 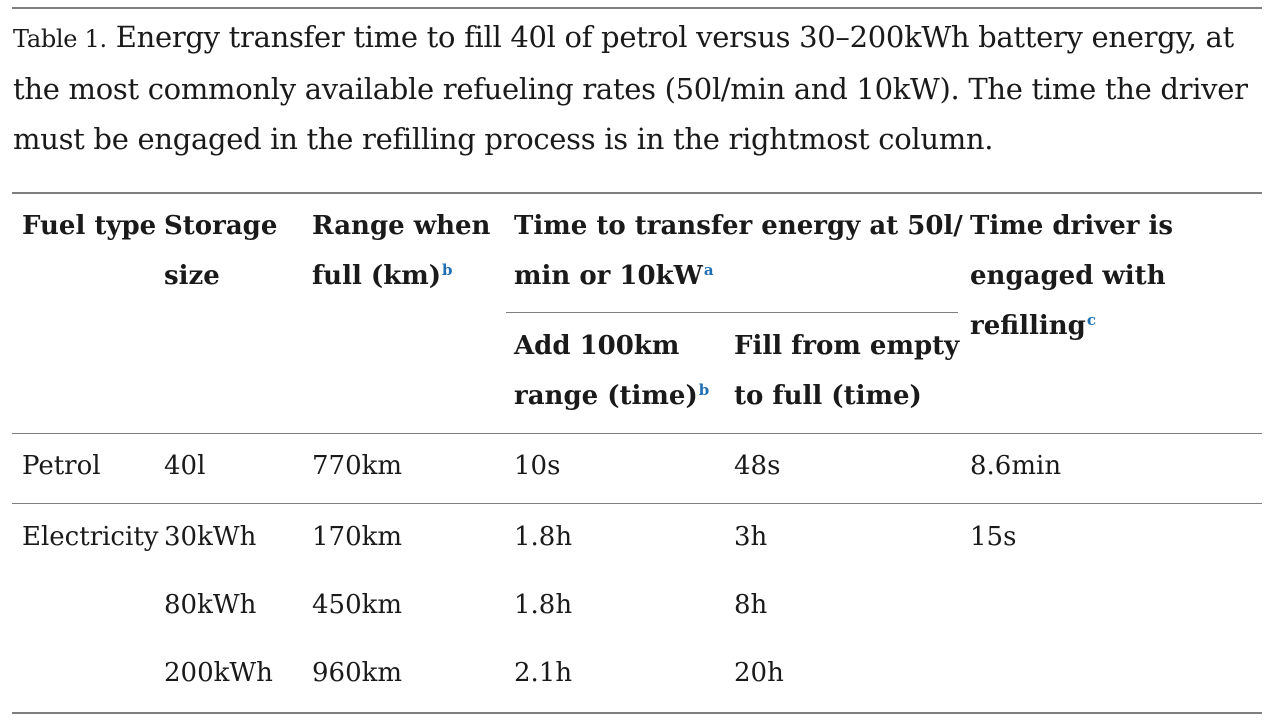 I want to click on header-add-range-line2: range (time)b, so click(x=611, y=396).